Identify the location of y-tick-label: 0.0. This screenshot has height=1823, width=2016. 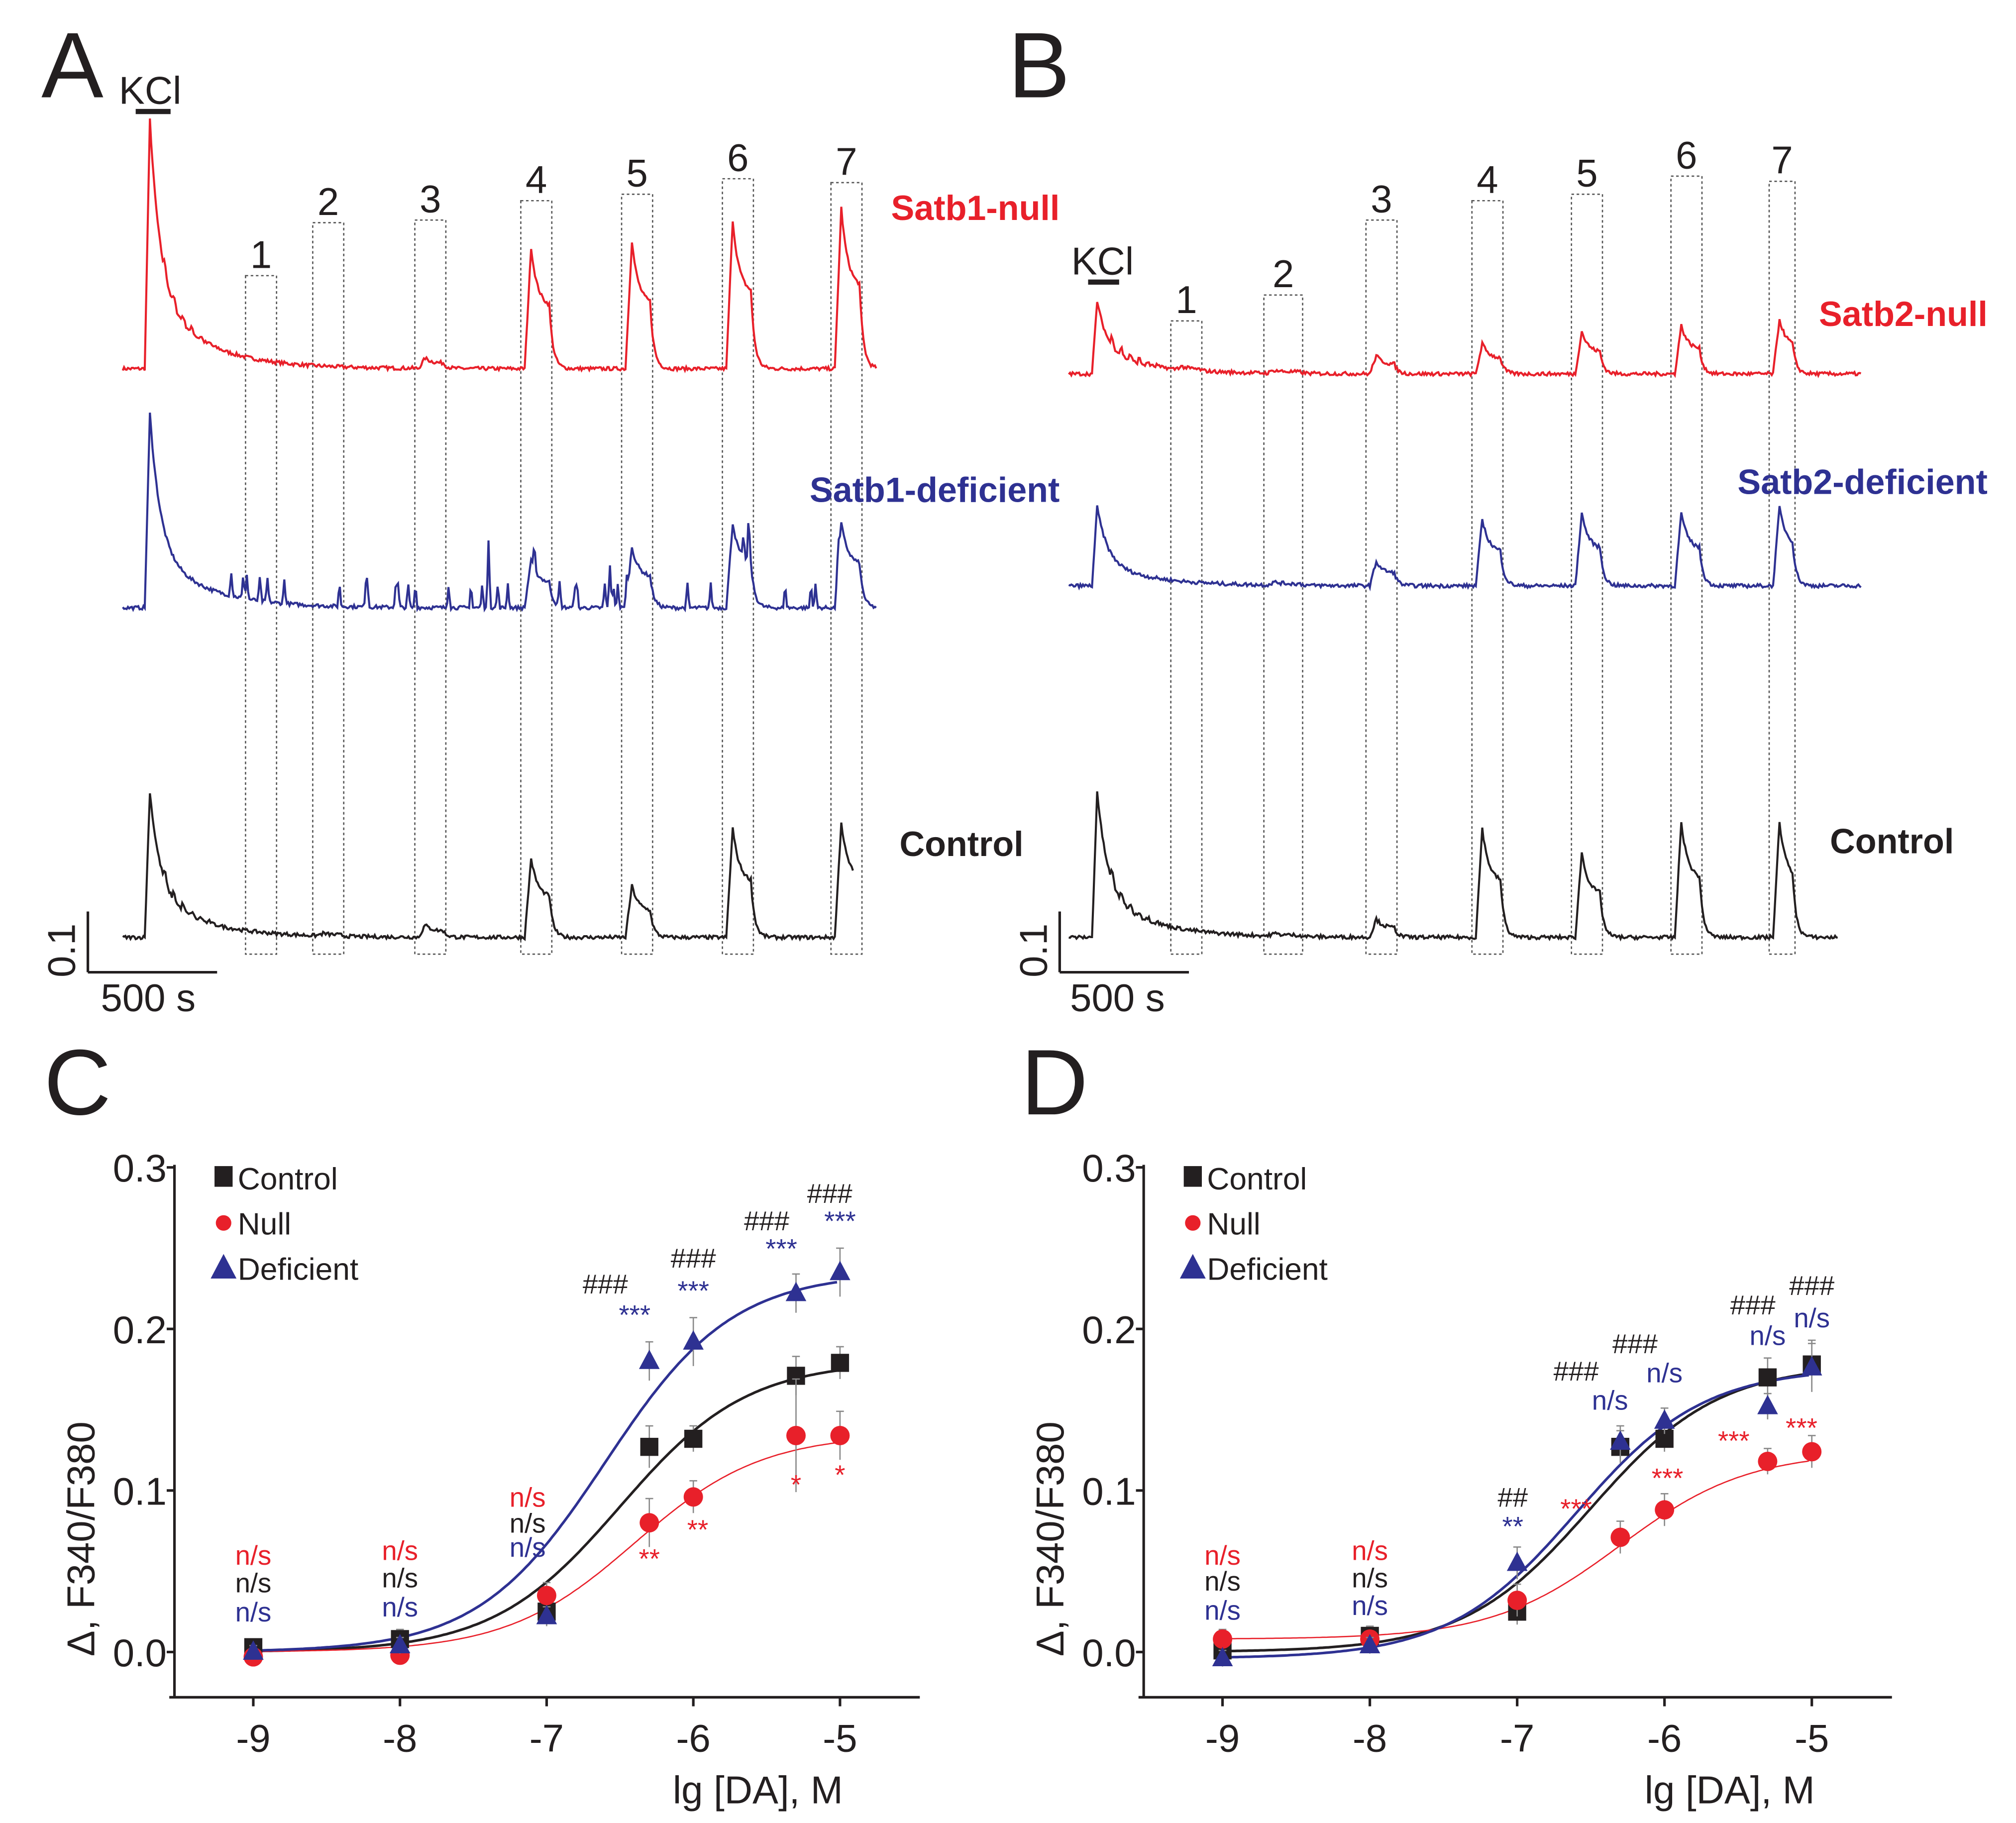
(140, 1653).